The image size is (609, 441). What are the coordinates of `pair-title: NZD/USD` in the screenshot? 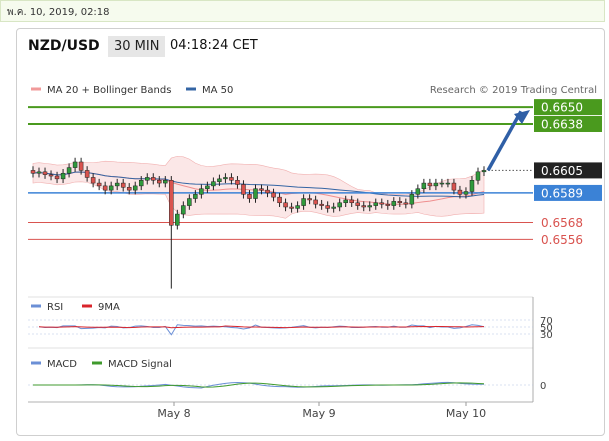 It's located at (64, 46).